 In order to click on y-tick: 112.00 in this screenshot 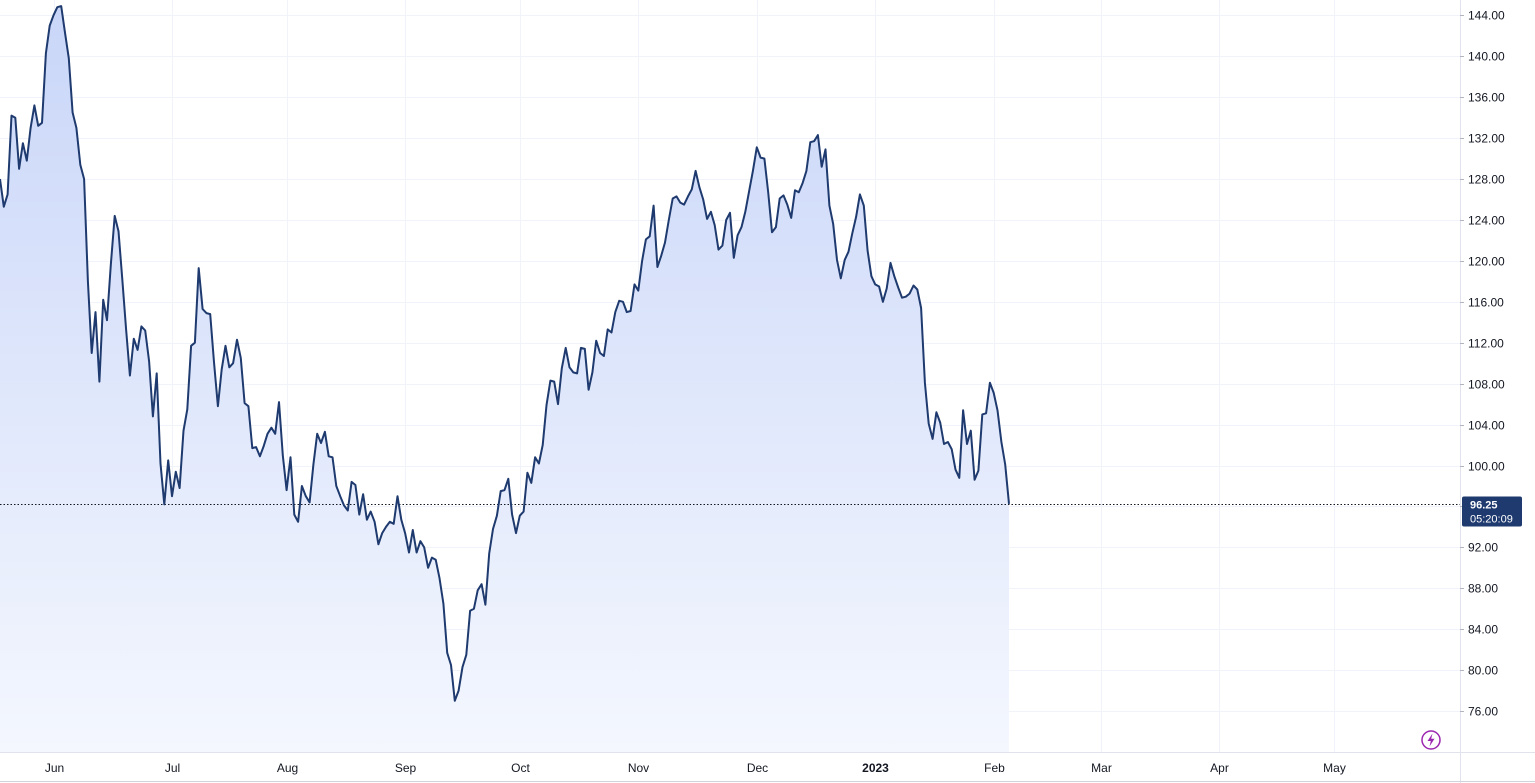, I will do `click(1482, 344)`.